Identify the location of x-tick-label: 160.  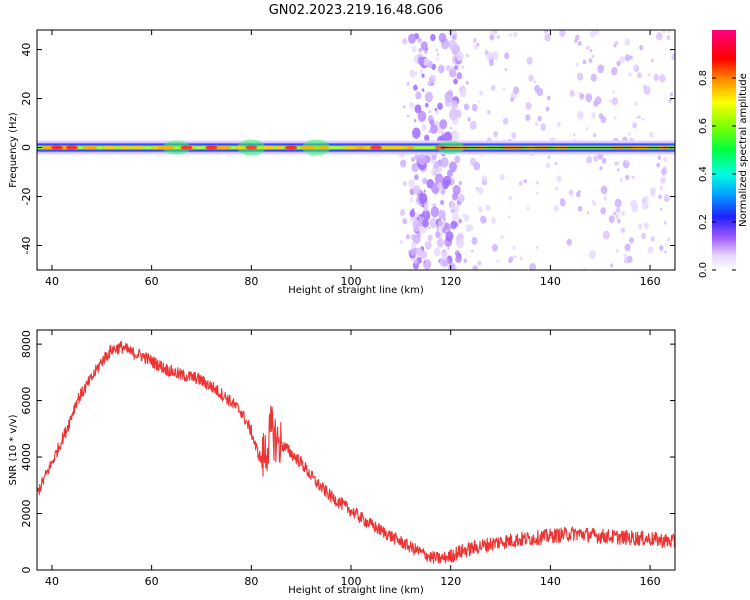
(650, 581).